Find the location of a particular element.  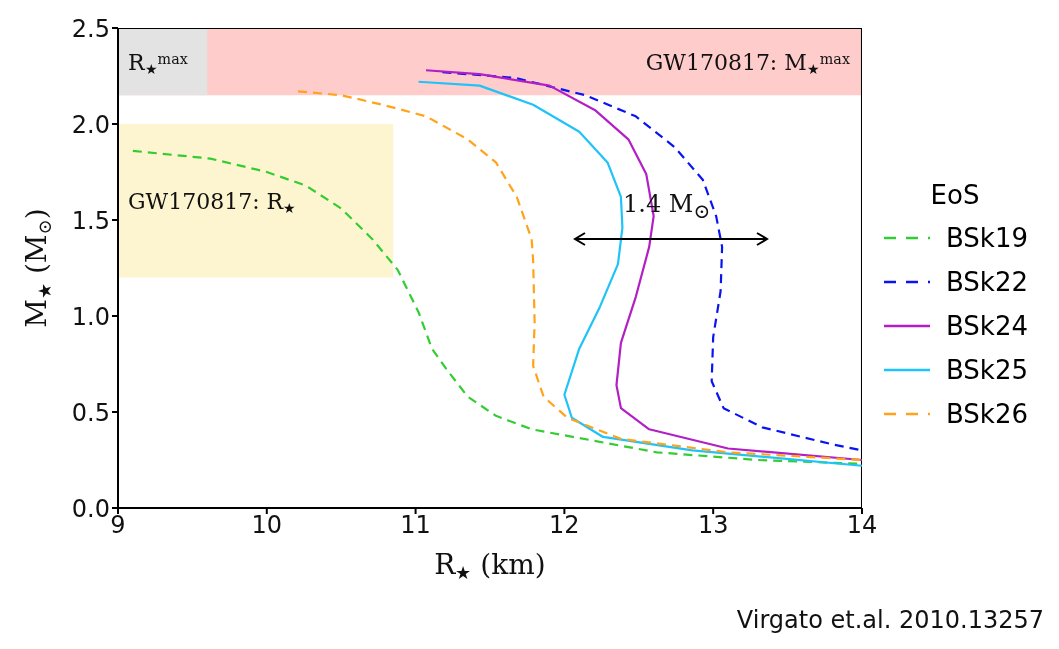

y-tick-label: 1.0 is located at coordinates (90, 316).